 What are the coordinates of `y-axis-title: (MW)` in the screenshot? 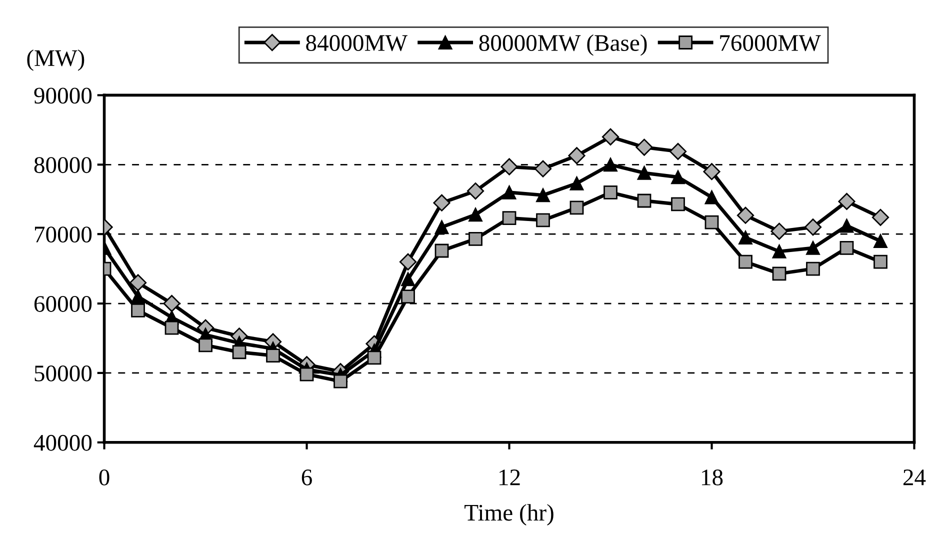 It's located at (55, 60).